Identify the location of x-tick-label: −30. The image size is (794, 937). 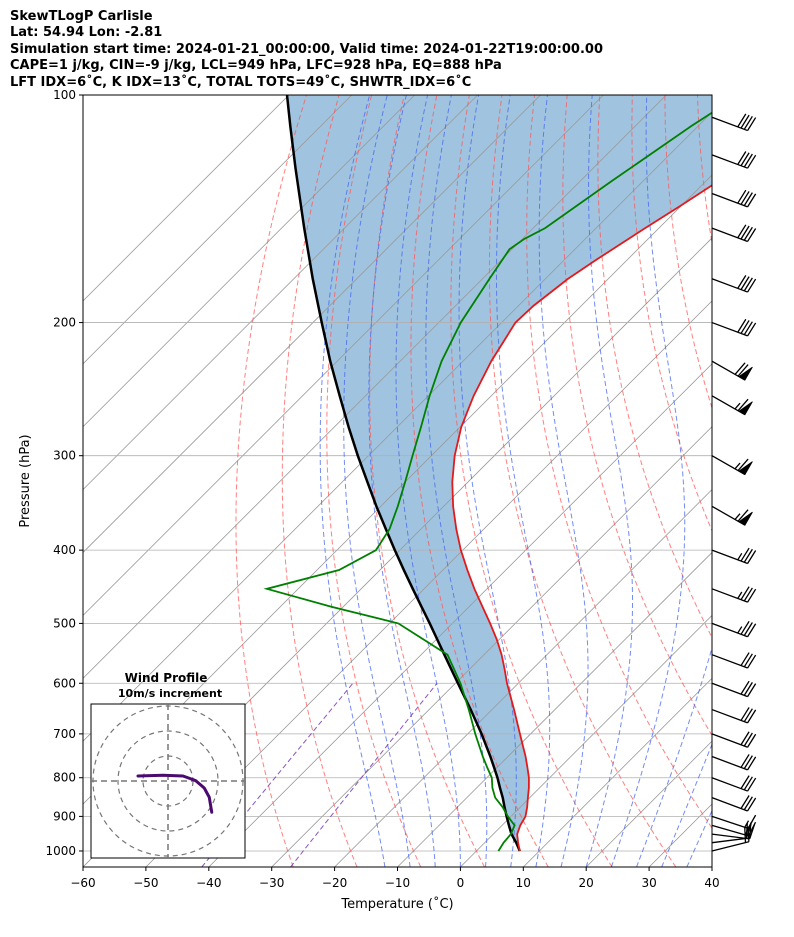
(271, 883).